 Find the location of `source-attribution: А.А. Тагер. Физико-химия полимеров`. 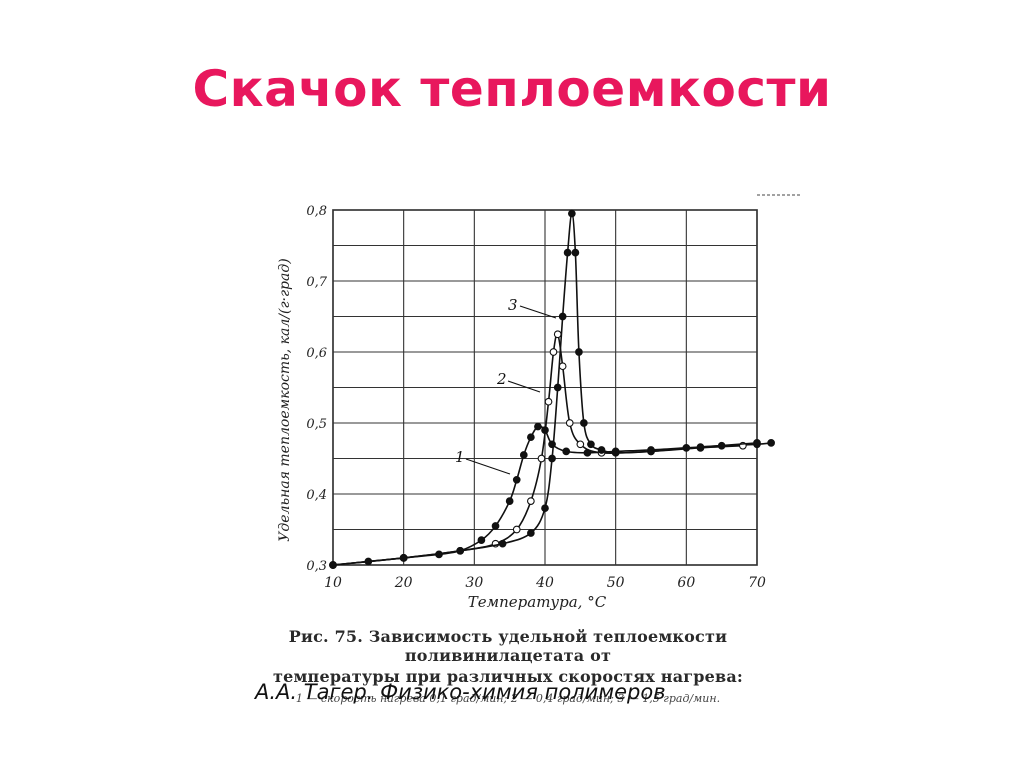

source-attribution: А.А. Тагер. Физико-химия полимеров is located at coordinates (460, 692).